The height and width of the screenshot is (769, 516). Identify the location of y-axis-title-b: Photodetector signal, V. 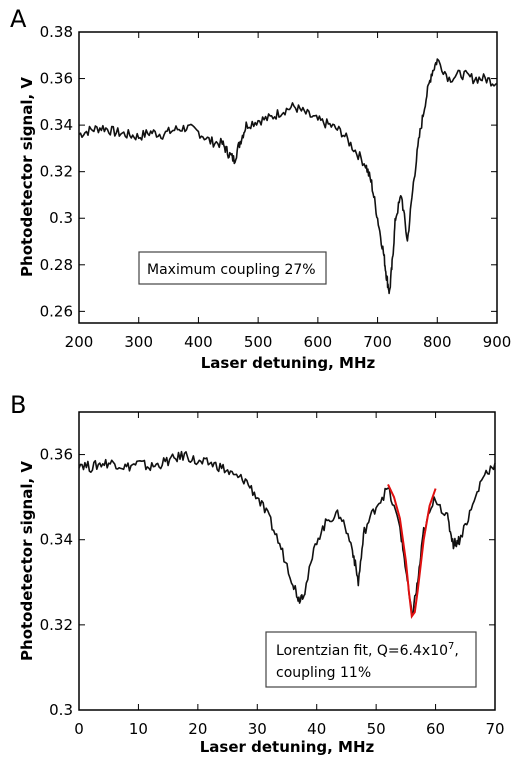
(27, 561).